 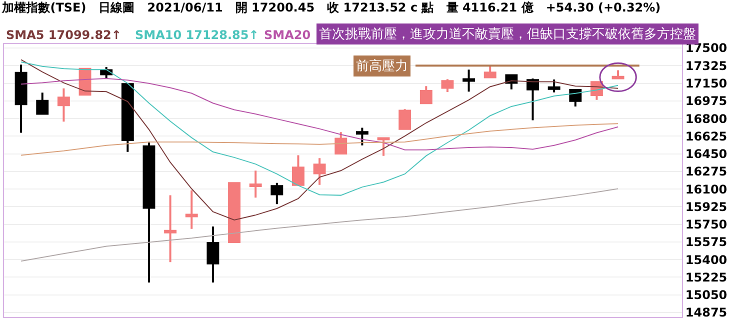 I want to click on y-tick-label: 15925, so click(x=706, y=207).